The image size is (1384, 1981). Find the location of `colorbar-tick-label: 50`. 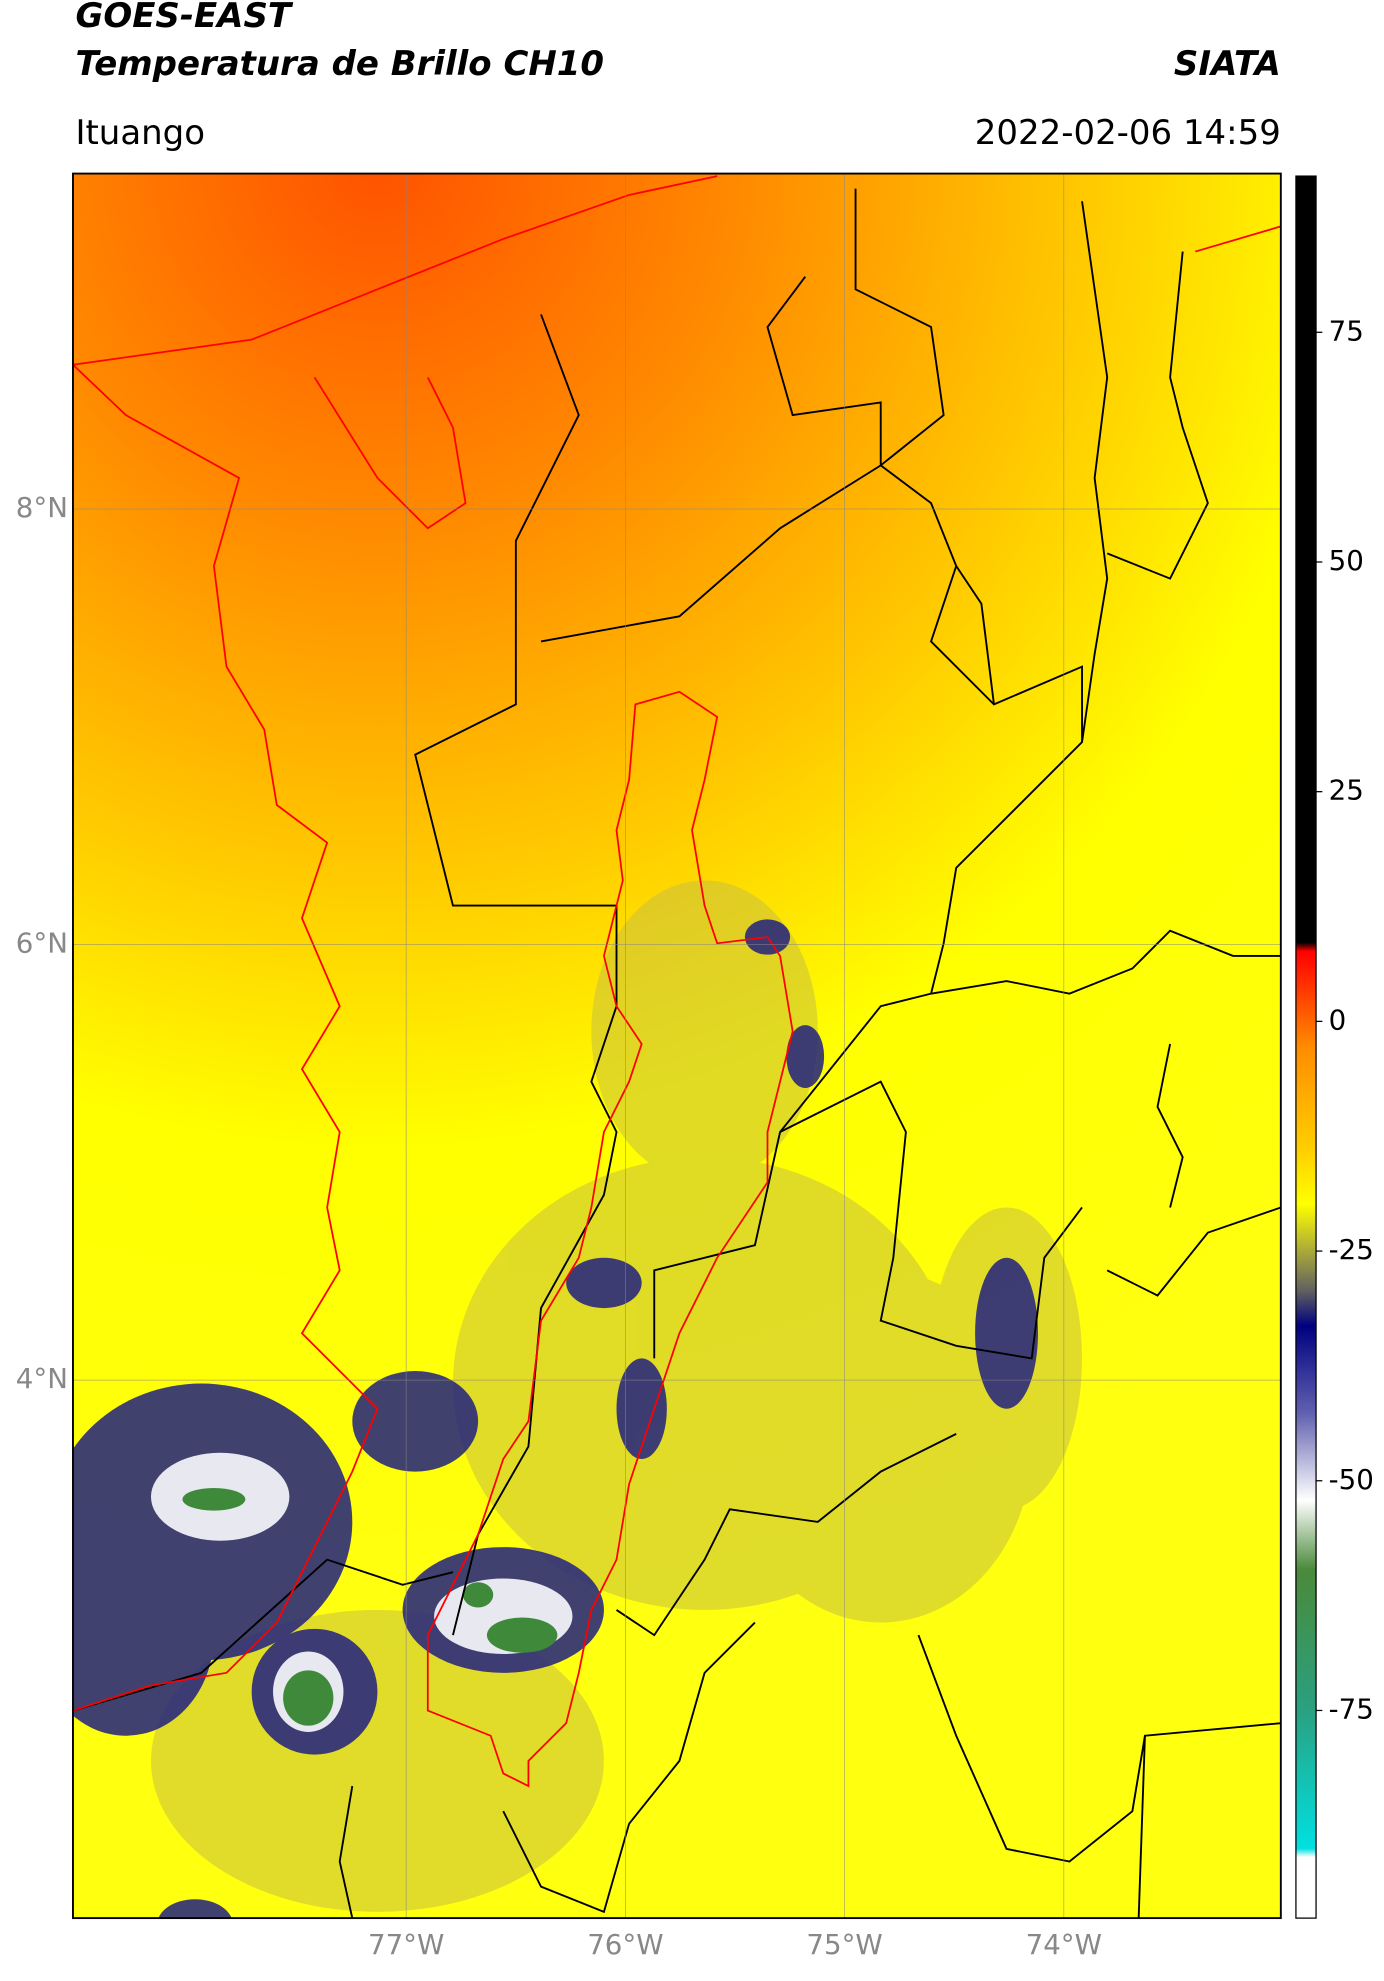

colorbar-tick-label: 50 is located at coordinates (1346, 560).